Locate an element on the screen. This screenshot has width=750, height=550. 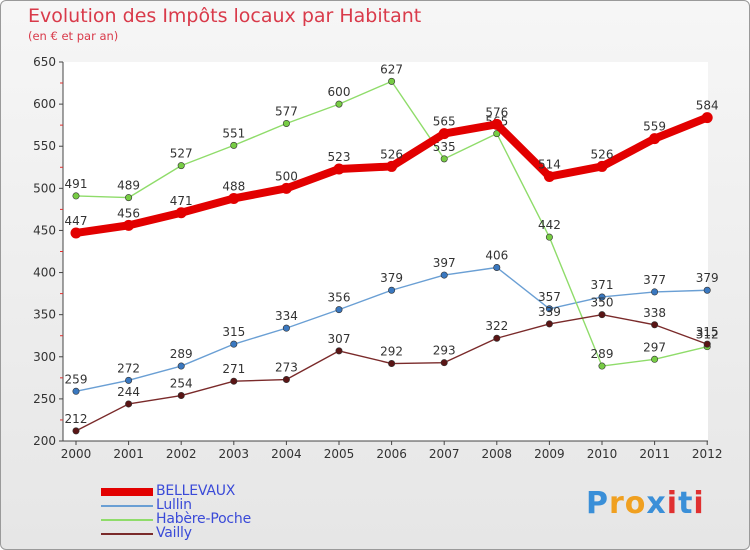
x-tick-label: 2011 is located at coordinates (654, 454).